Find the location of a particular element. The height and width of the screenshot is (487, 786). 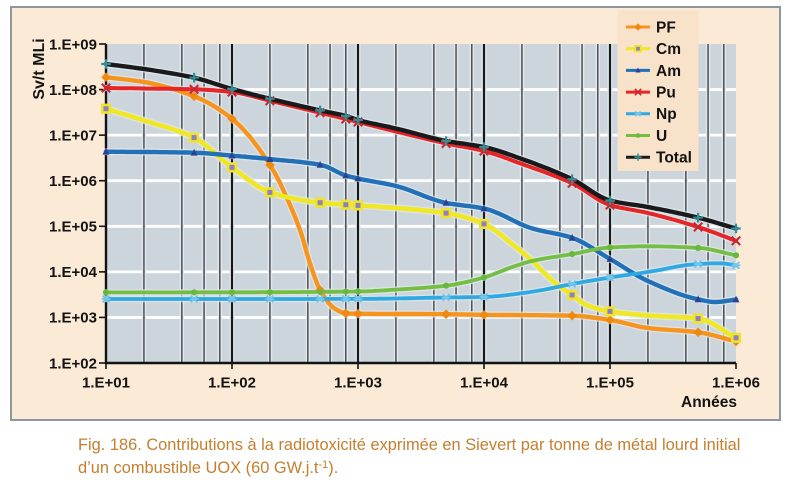

svg-text: 1.E+07 is located at coordinates (73, 135).